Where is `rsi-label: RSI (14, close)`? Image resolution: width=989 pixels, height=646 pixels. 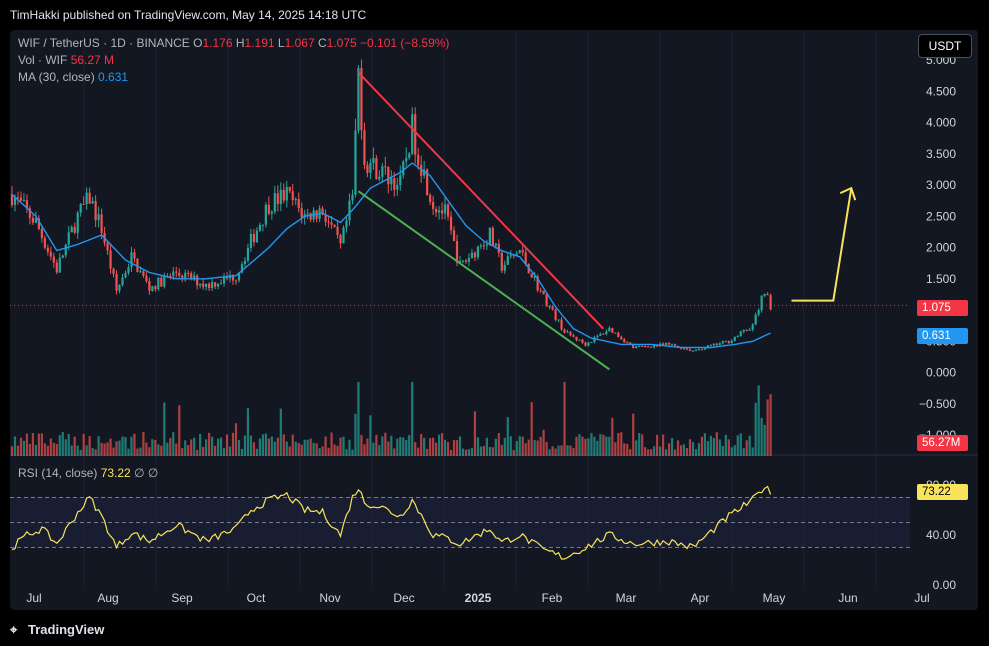 rsi-label: RSI (14, close) is located at coordinates (58, 473).